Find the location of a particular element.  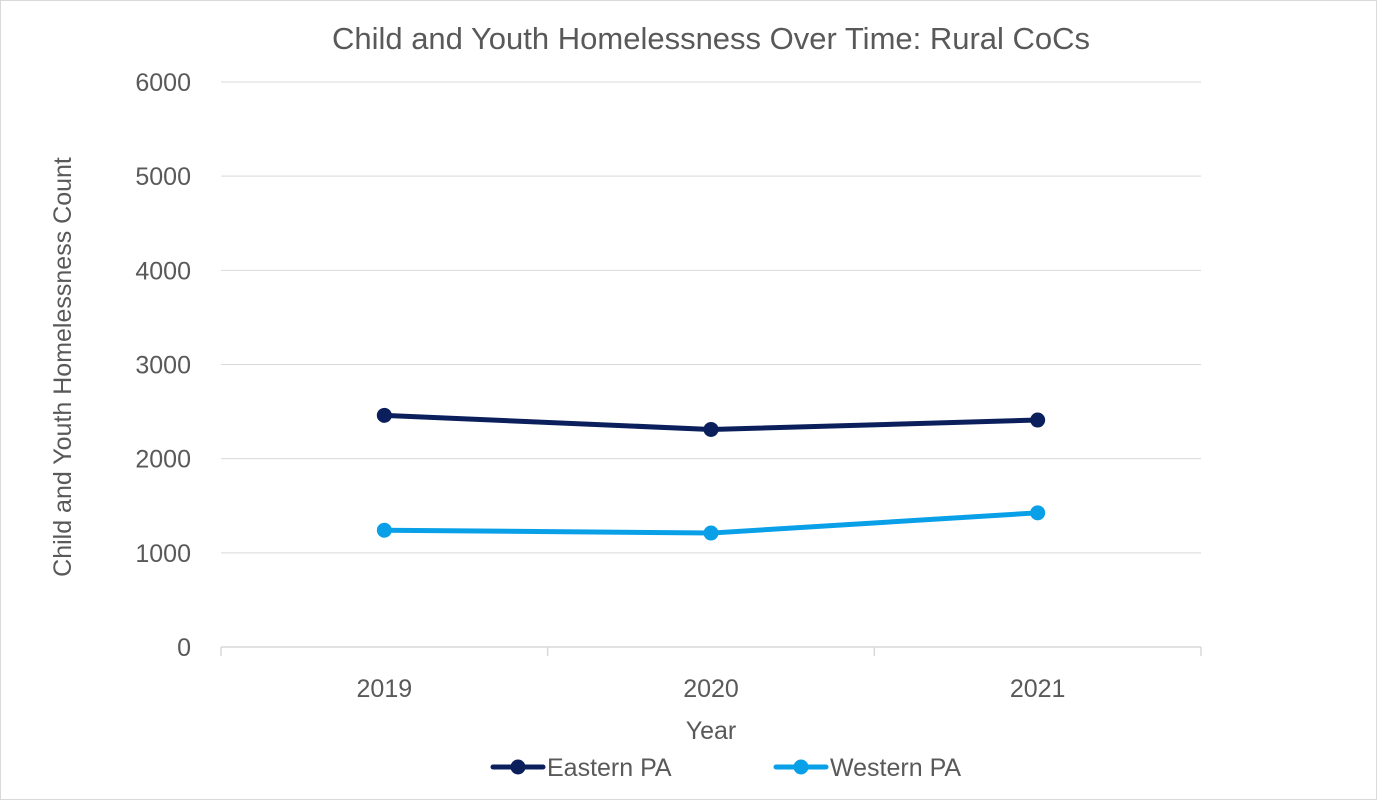

y-tick-label: 0 is located at coordinates (184, 648).